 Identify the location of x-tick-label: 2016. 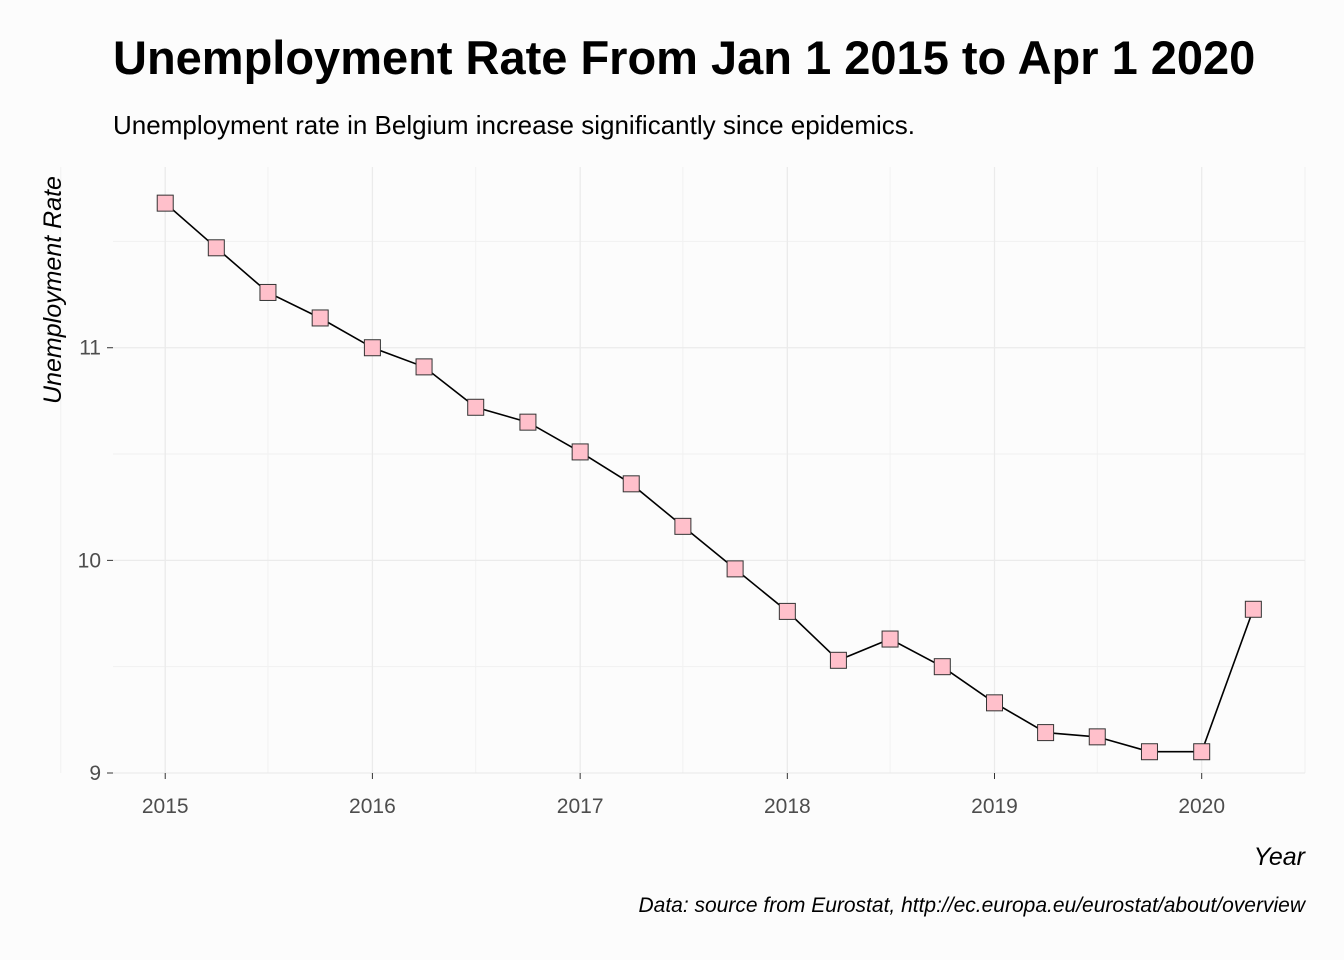
(372, 806).